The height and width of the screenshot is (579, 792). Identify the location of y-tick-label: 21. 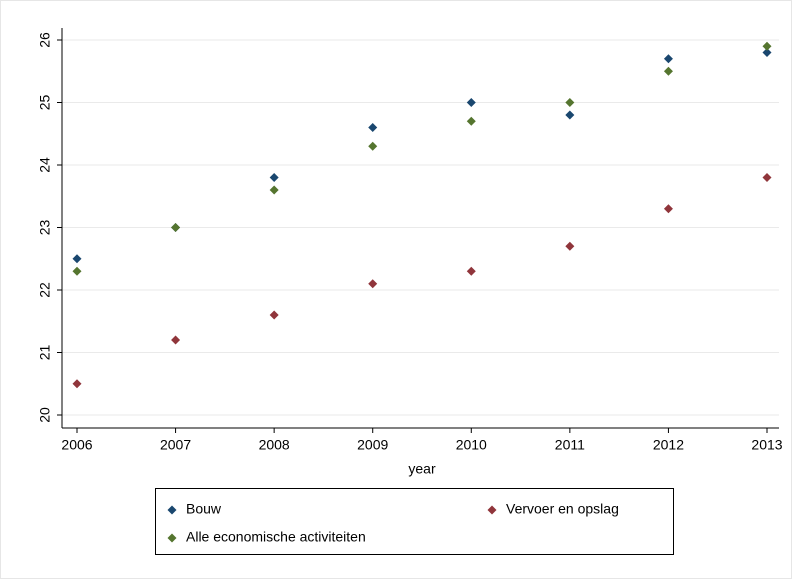
(45, 353).